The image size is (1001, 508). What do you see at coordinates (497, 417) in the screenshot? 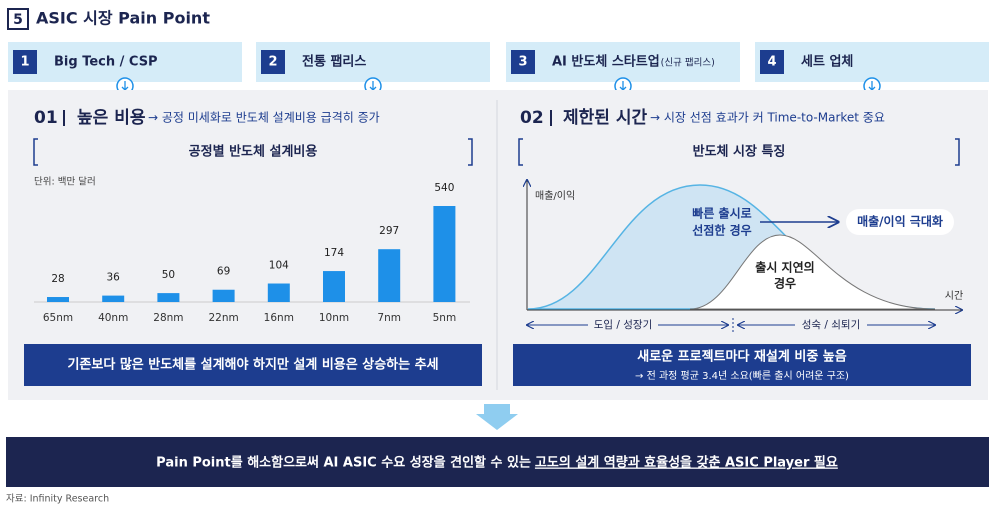
I see `flow-arrow` at bounding box center [497, 417].